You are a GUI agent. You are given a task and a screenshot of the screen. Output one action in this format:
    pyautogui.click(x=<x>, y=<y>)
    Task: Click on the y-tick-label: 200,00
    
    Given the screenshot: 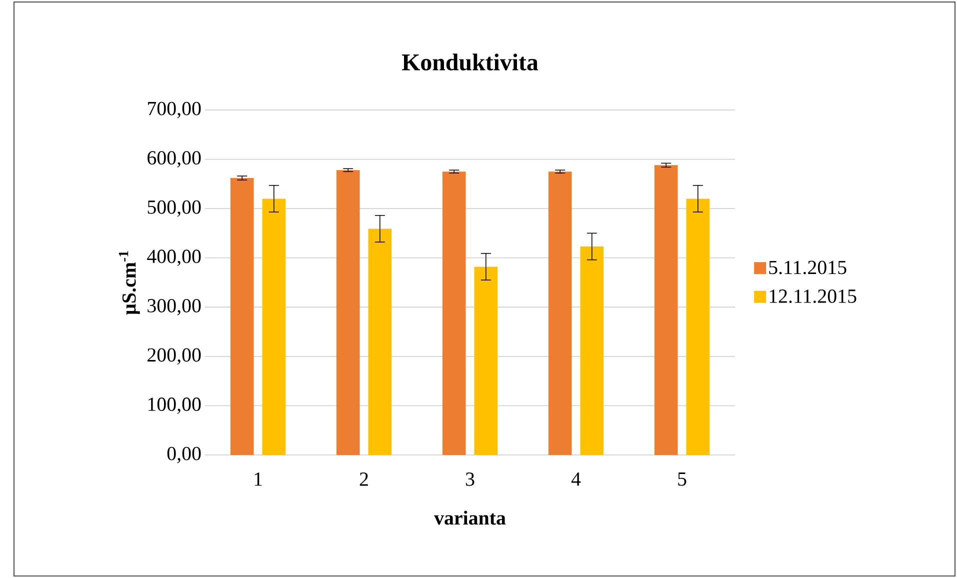 What is the action you would take?
    pyautogui.click(x=174, y=356)
    